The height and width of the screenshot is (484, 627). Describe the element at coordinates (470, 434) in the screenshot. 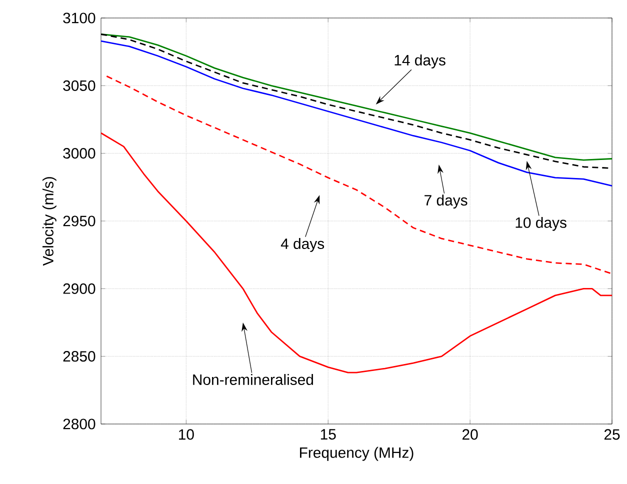

I see `x-tick-label: 20` at that location.